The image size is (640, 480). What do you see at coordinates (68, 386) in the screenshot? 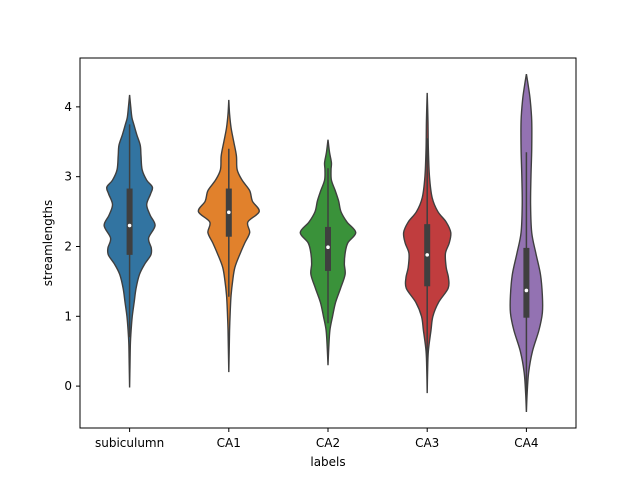
I see `y-tick-label: 0` at bounding box center [68, 386].